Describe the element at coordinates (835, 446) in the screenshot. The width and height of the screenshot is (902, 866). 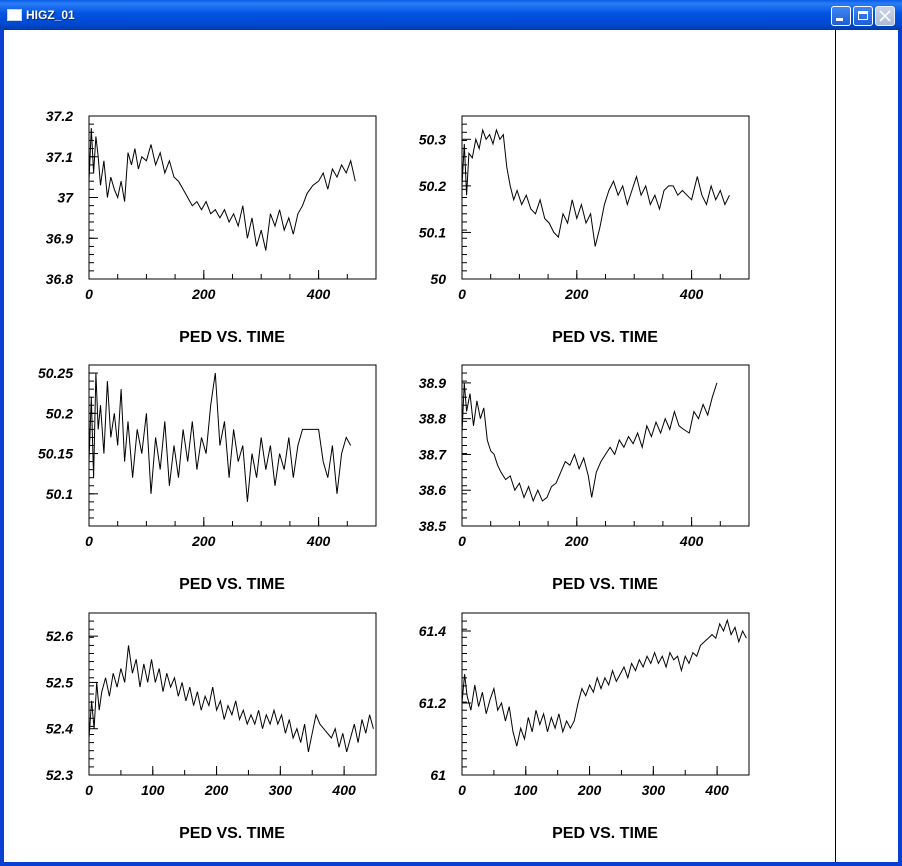
I see `canvas-edge` at that location.